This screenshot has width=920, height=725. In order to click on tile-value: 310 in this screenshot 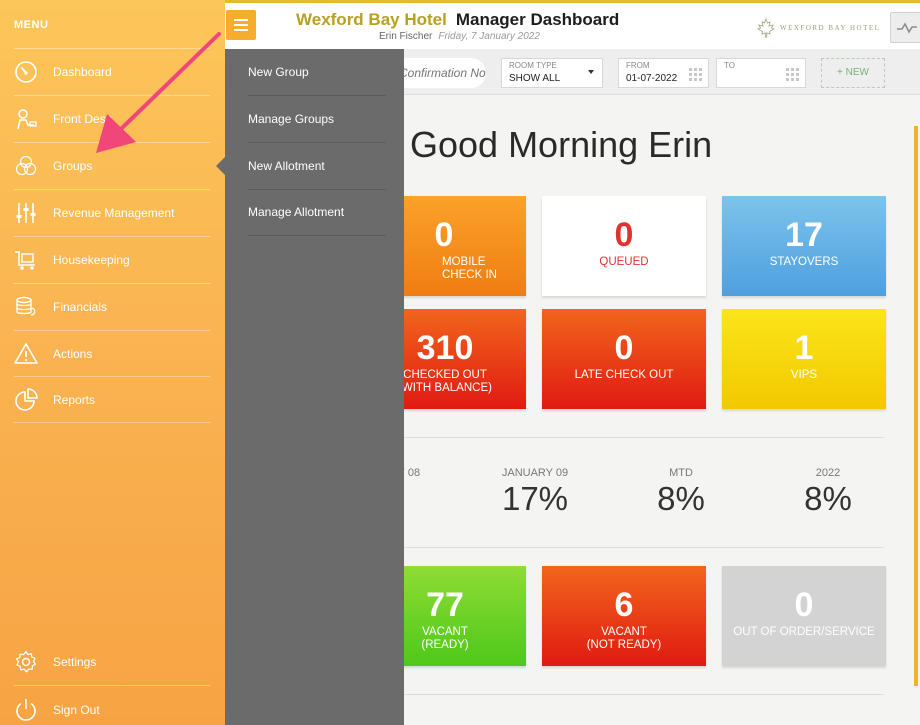, I will do `click(445, 348)`.